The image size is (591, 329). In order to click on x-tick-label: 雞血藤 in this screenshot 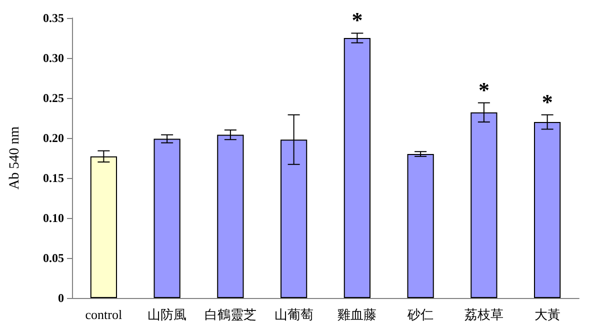, I will do `click(357, 314)`.